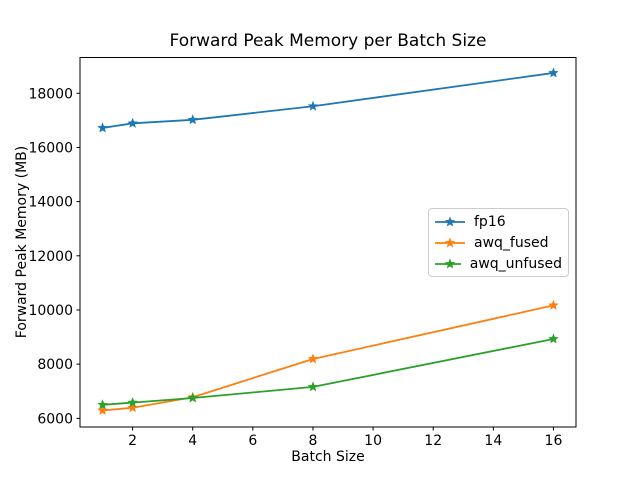 The width and height of the screenshot is (640, 480). Describe the element at coordinates (313, 358) in the screenshot. I see `marker-awq_fused-b8` at that location.